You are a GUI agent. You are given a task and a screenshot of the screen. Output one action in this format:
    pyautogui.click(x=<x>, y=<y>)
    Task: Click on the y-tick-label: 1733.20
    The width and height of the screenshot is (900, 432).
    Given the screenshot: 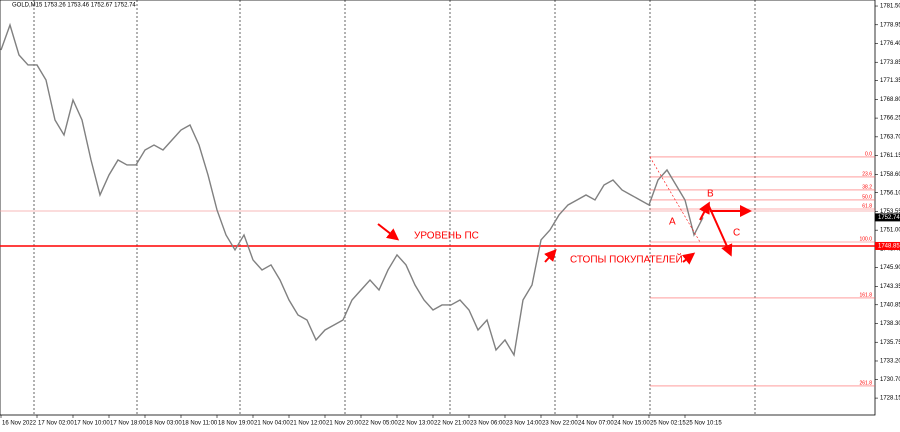 What is the action you would take?
    pyautogui.click(x=890, y=362)
    